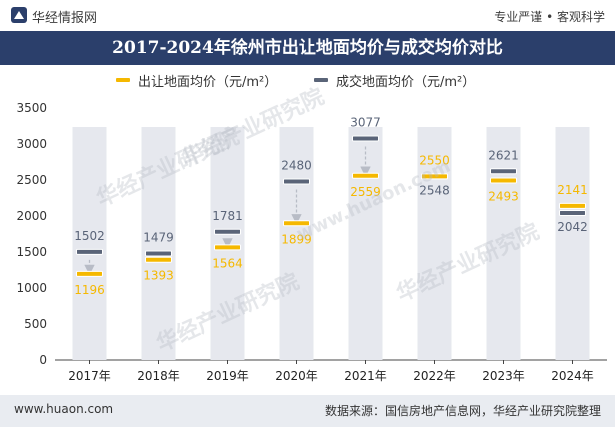 This screenshot has width=615, height=427. Describe the element at coordinates (65, 18) in the screenshot. I see `brand-name: 华经情报网` at that location.